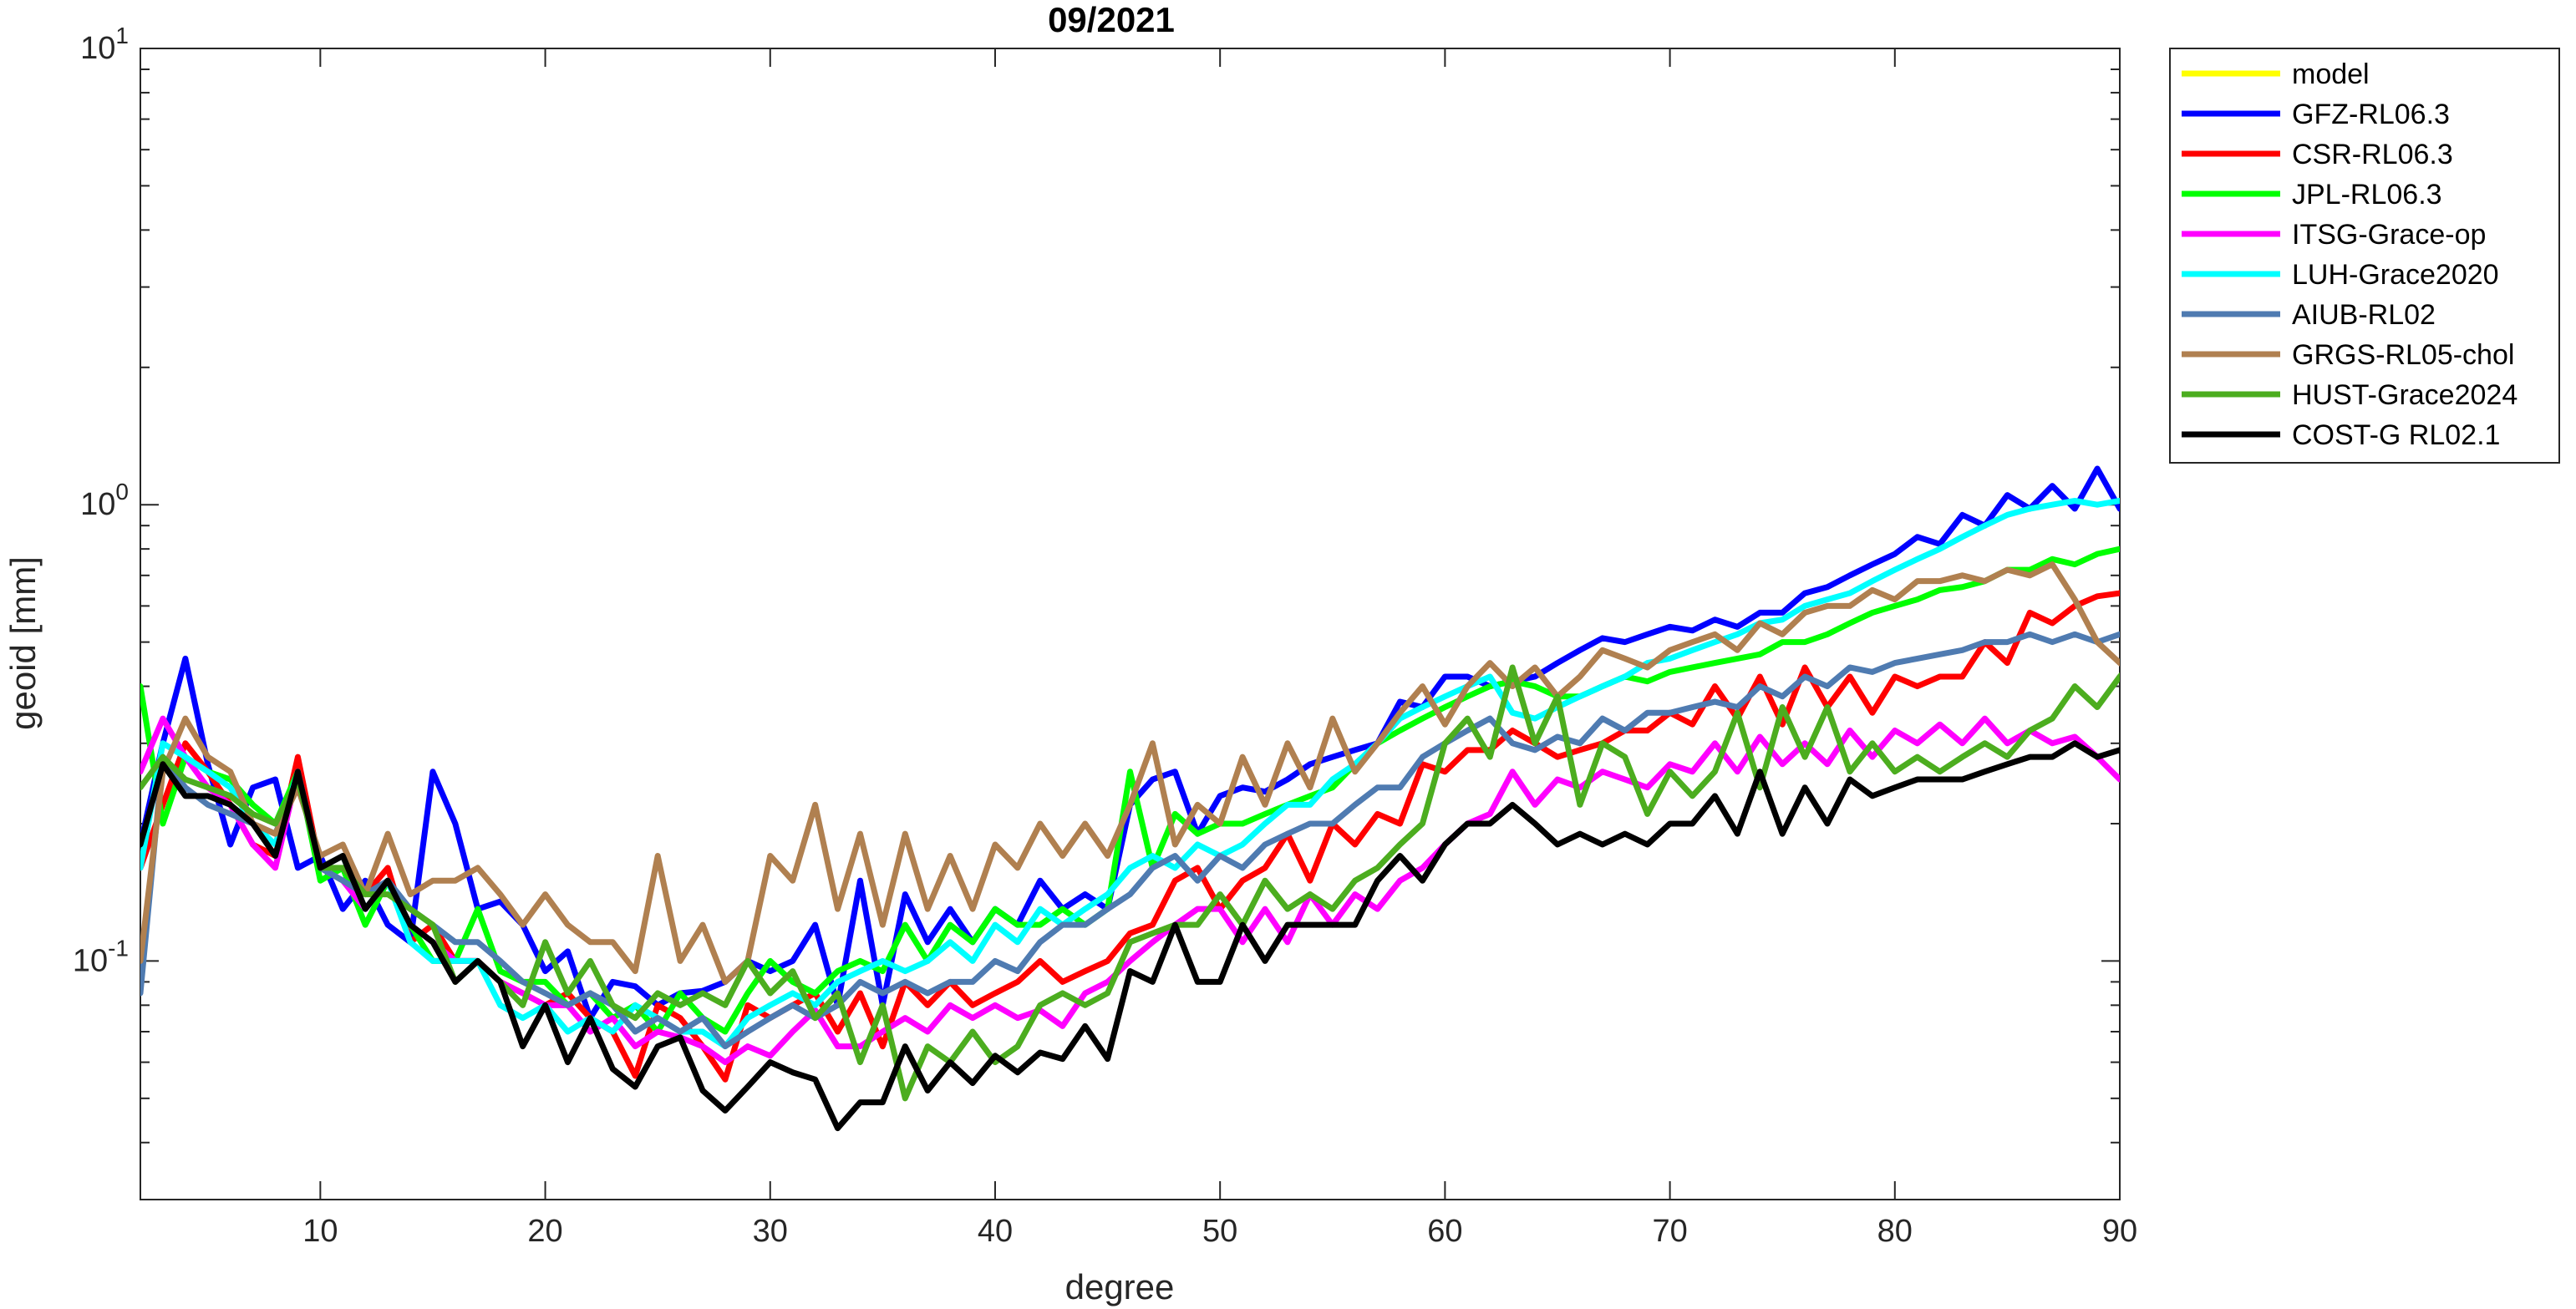  Describe the element at coordinates (1895, 1231) in the screenshot. I see `x-tick-label: 80` at that location.